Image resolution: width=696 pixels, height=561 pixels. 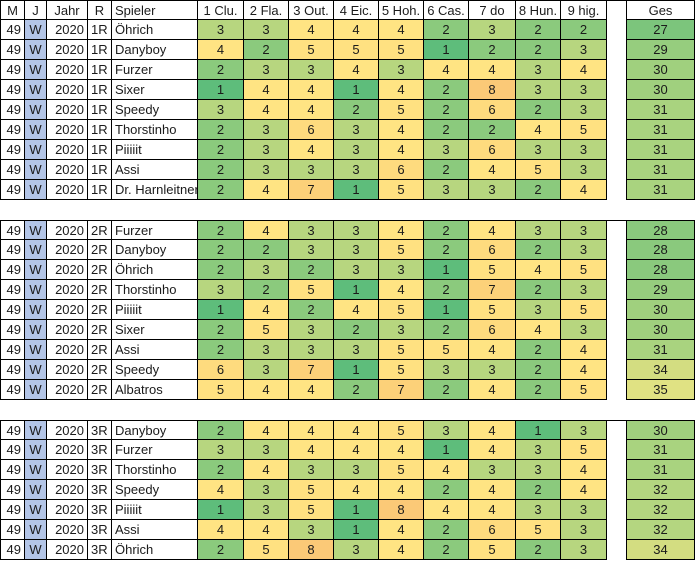 What do you see at coordinates (660, 550) in the screenshot?
I see `cell-total: 34` at bounding box center [660, 550].